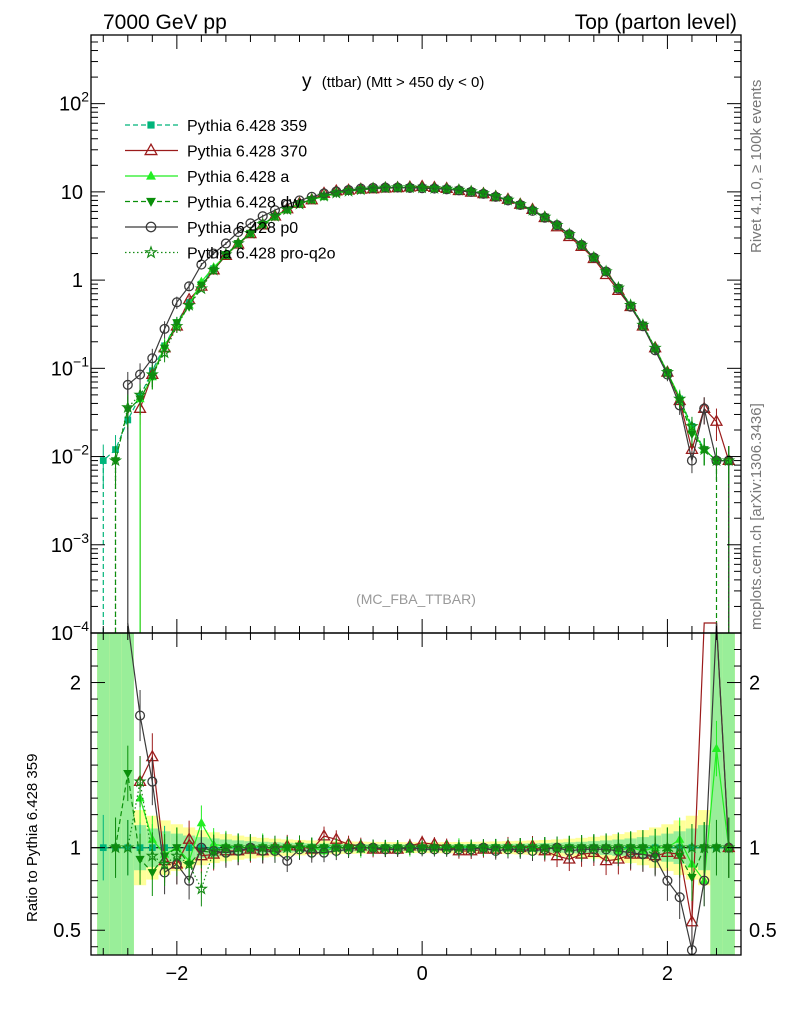 This screenshot has height=1024, width=786. What do you see at coordinates (416, 599) in the screenshot?
I see `analysis-watermark: (MC_FBA_TTBAR)` at bounding box center [416, 599].